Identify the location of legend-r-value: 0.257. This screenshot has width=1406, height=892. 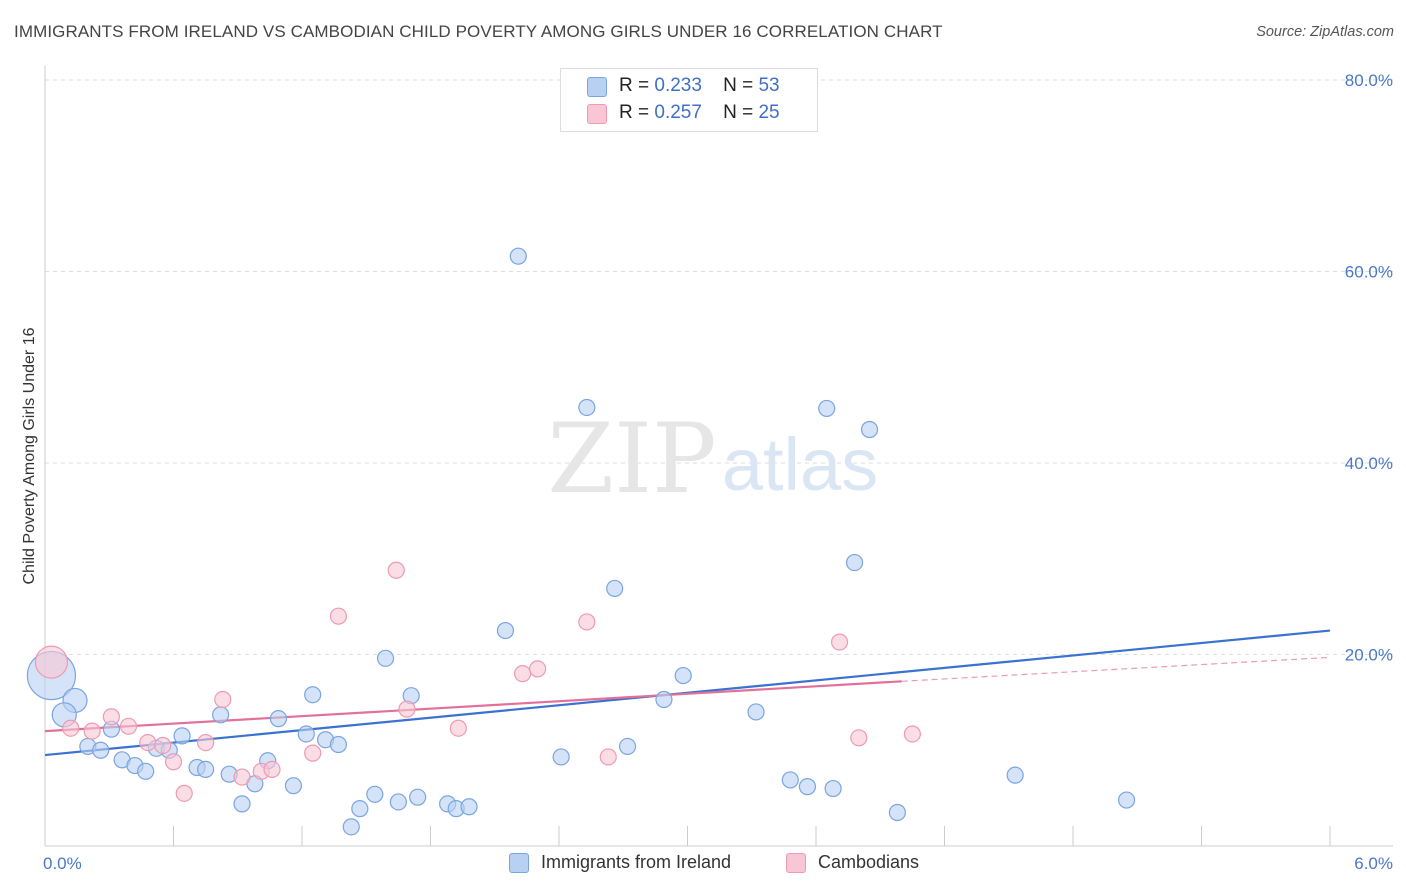
(678, 112).